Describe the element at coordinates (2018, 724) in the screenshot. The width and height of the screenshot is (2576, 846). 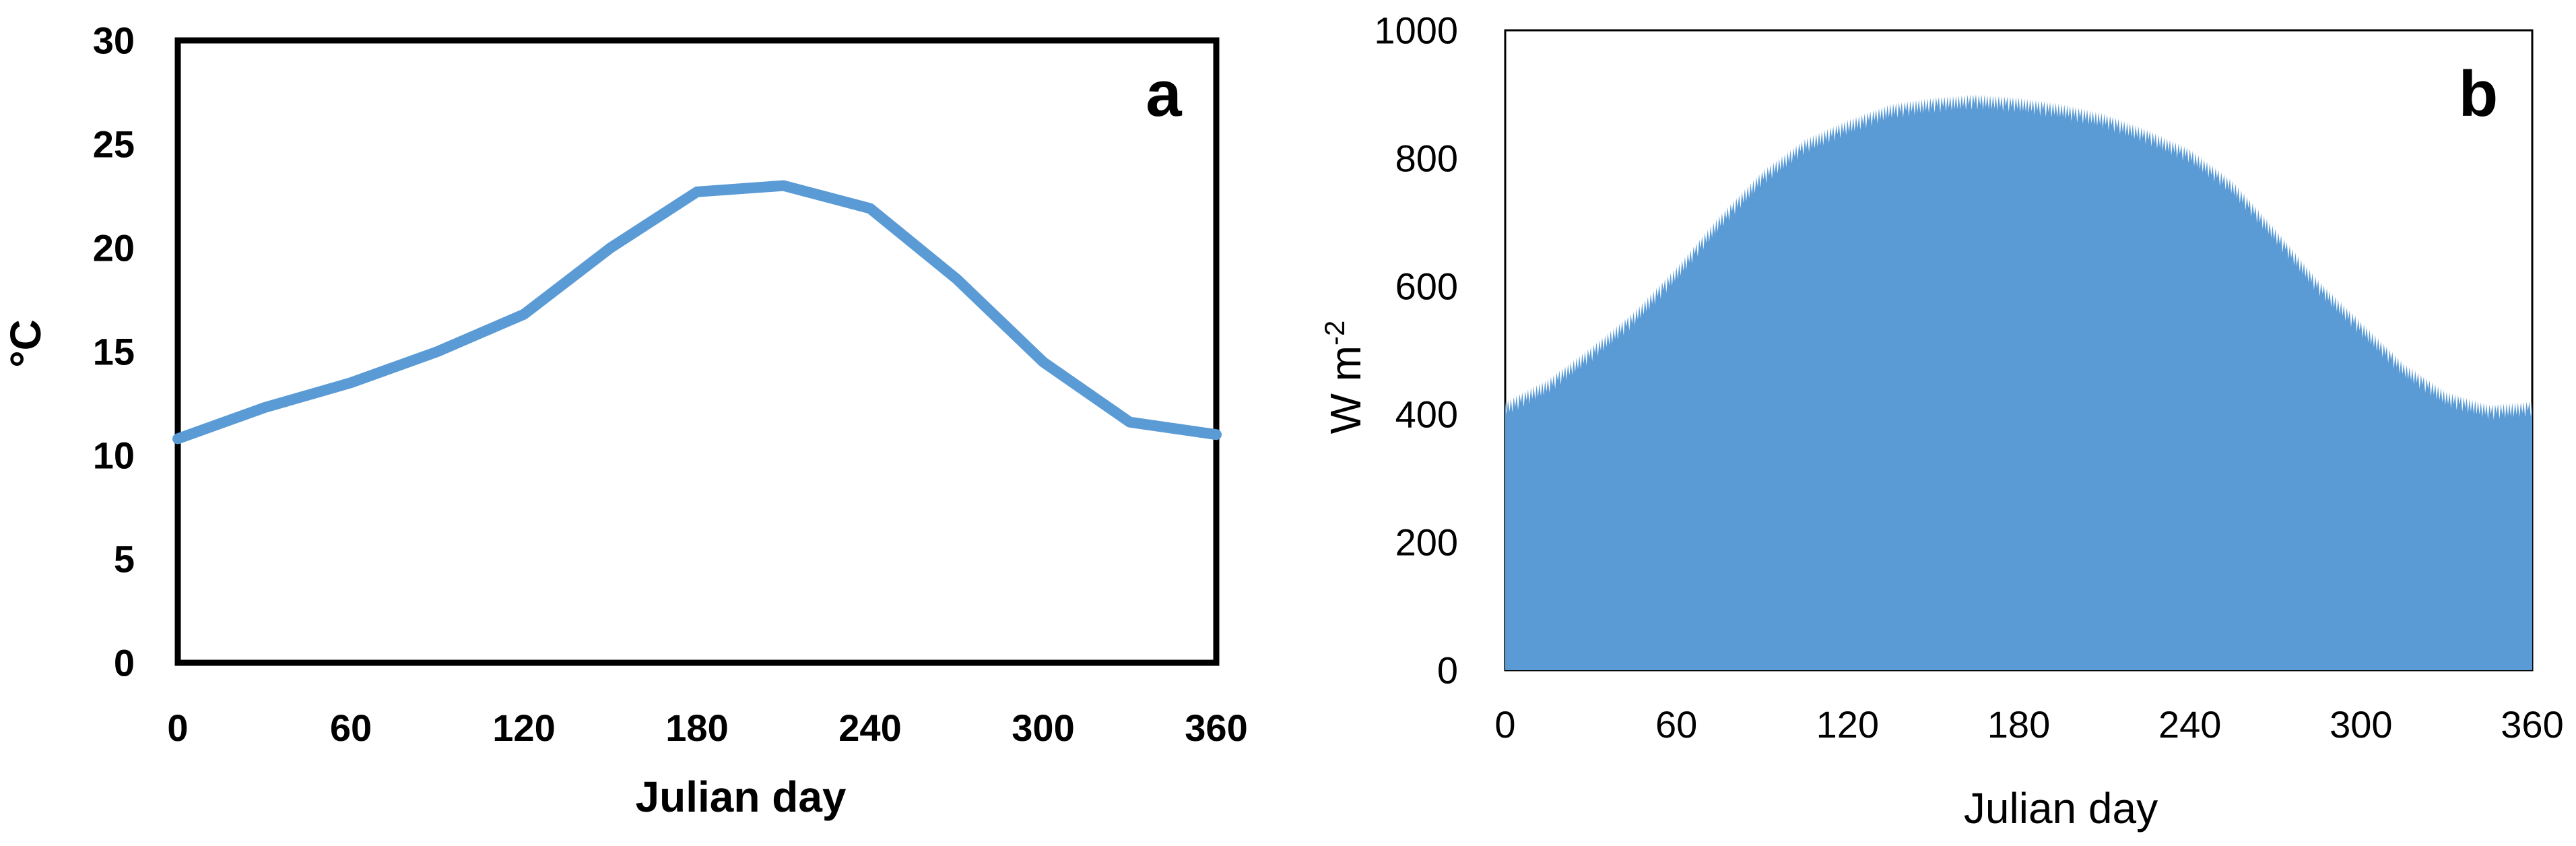
I see `panel-b-x-tick-label: 180` at that location.